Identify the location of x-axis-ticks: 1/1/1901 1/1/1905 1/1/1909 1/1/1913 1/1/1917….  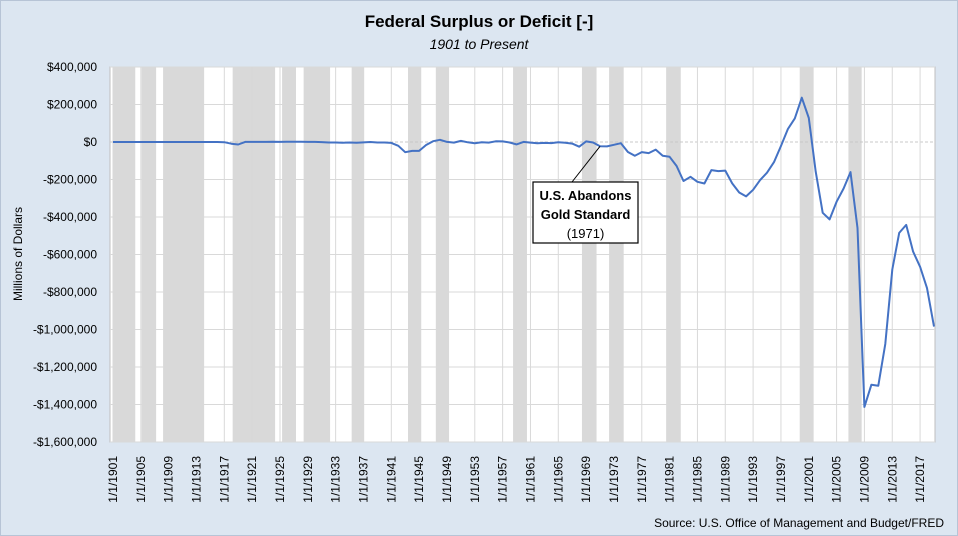
(516, 479).